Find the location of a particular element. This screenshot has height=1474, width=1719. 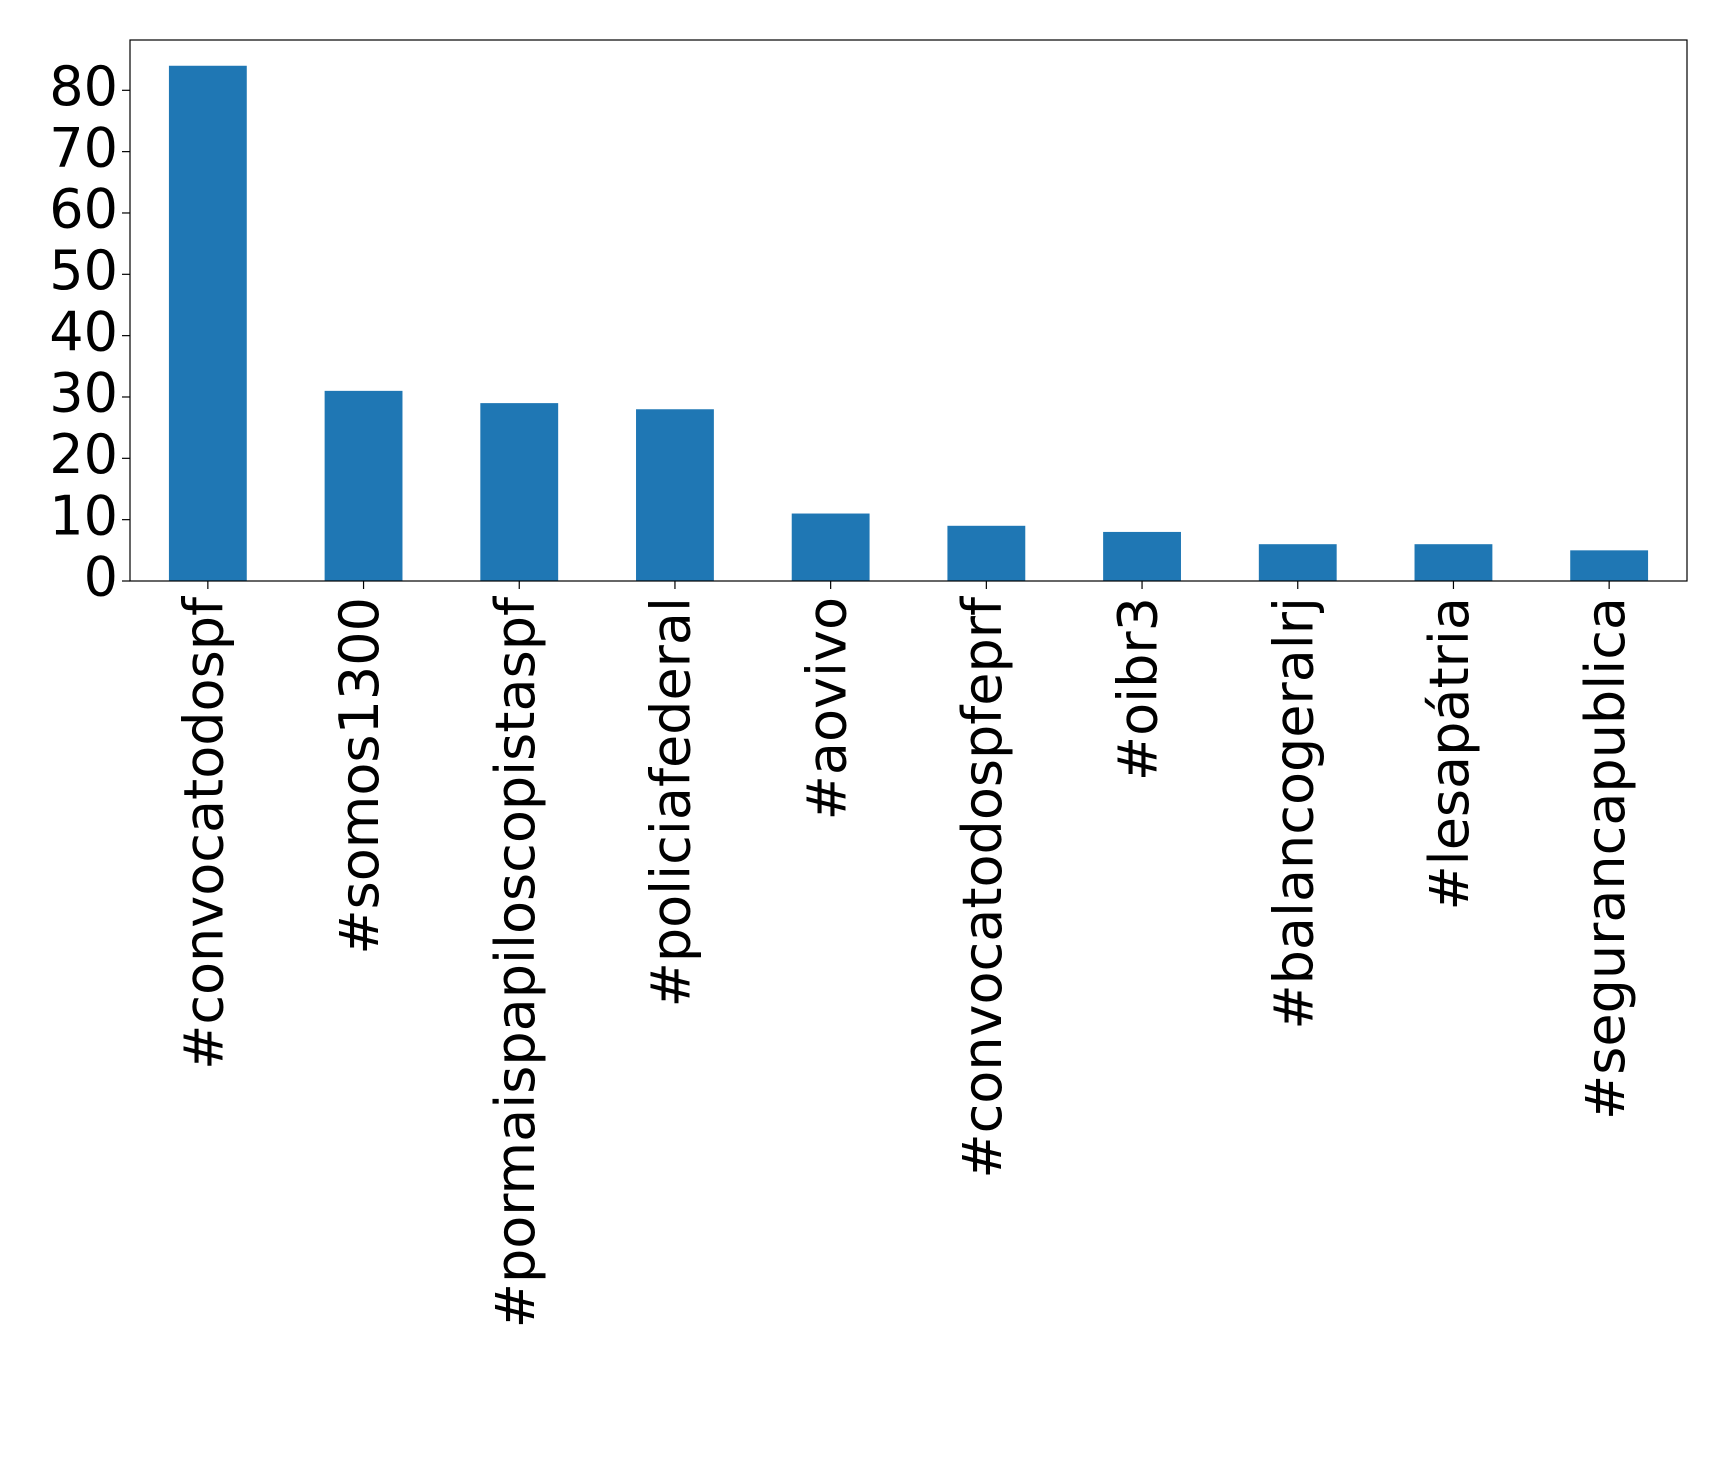

y-tick-label: 0 is located at coordinates (101, 577).